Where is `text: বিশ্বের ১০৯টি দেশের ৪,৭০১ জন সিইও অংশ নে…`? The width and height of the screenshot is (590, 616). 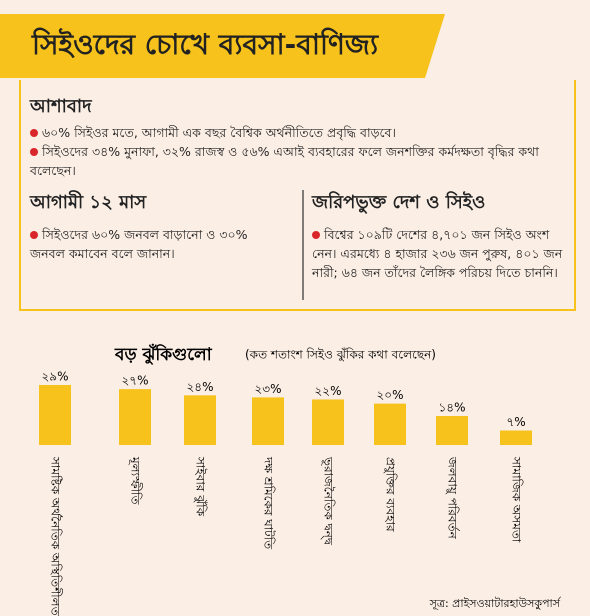
text: বিশ্বের ১০৯টি দেশের ৪,৭০১ জন সিইও অংশ নে… is located at coordinates (437, 253).